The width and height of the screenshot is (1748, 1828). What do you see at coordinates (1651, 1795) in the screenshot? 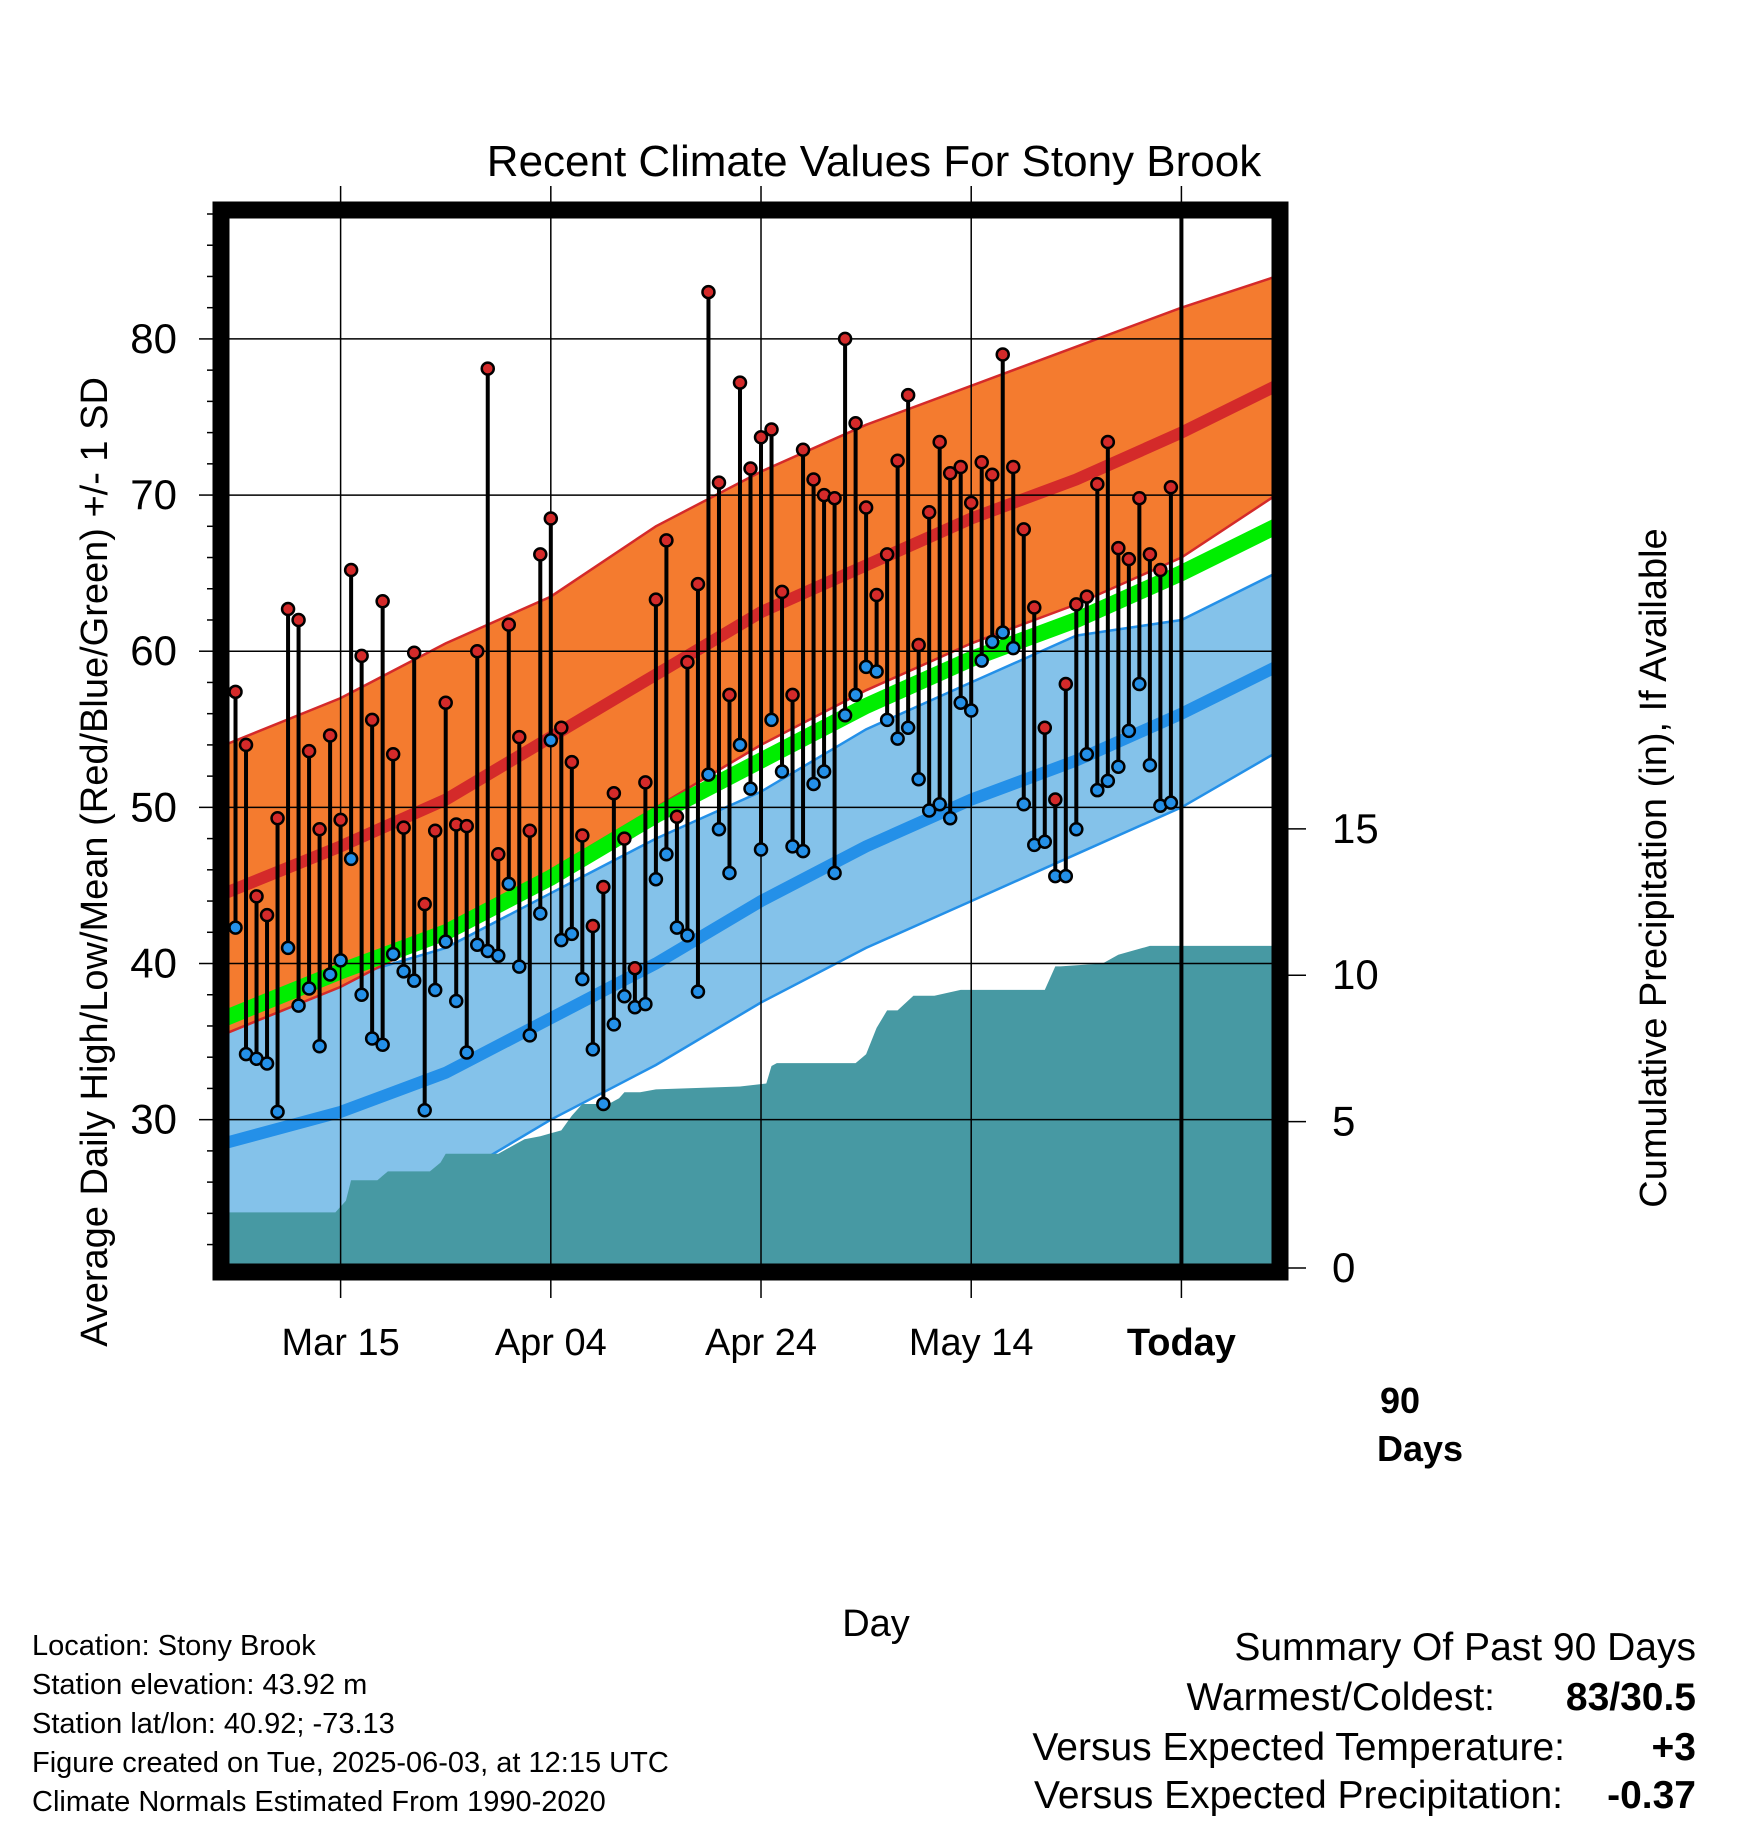
I see `summary-precip-value: -0.37` at bounding box center [1651, 1795].